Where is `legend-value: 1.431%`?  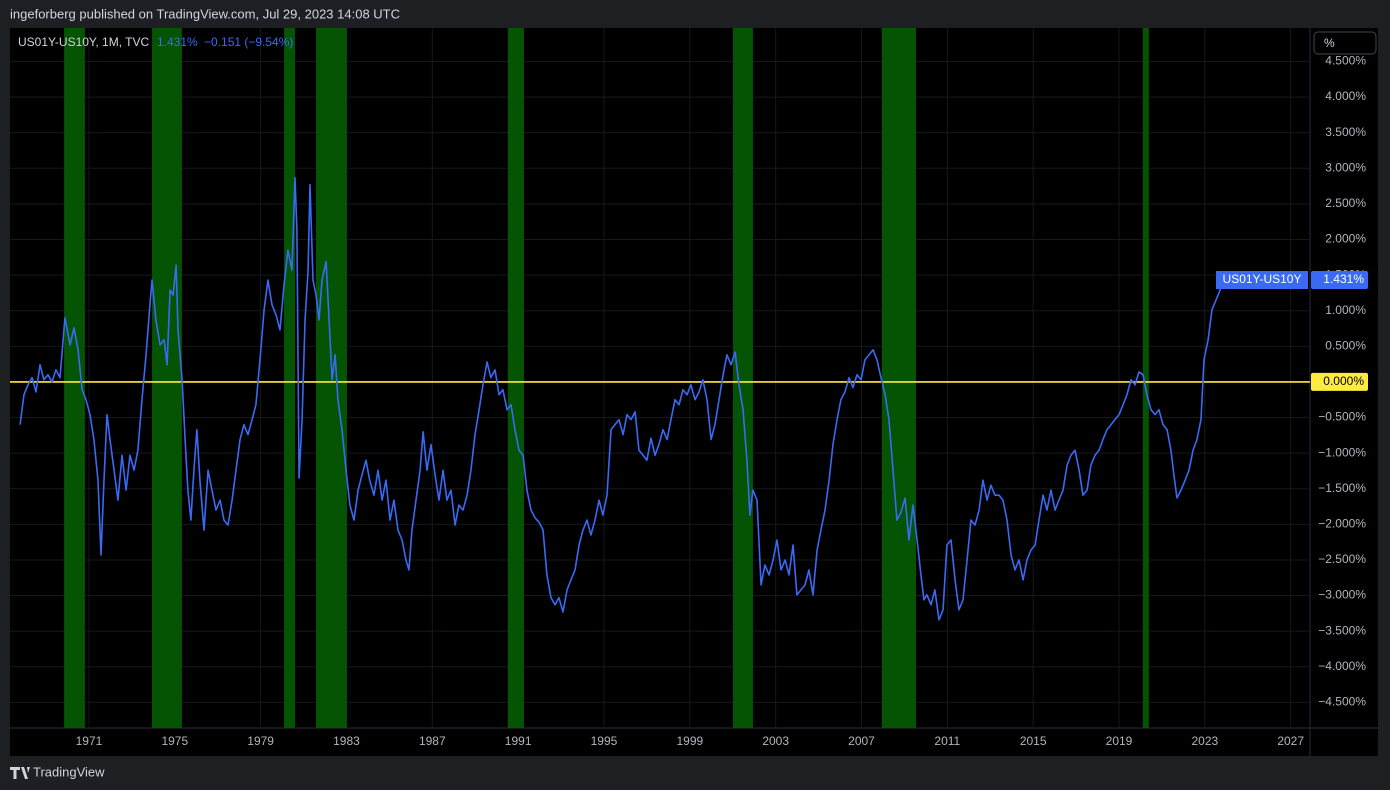
legend-value: 1.431% is located at coordinates (177, 42).